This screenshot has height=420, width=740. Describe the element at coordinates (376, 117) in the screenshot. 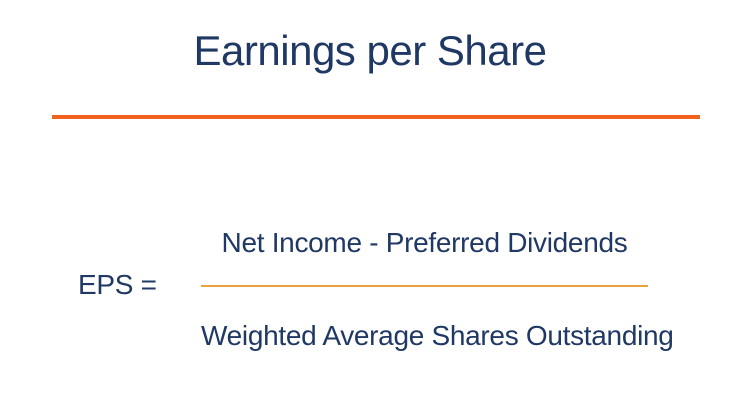

I see `title-divider-line` at that location.